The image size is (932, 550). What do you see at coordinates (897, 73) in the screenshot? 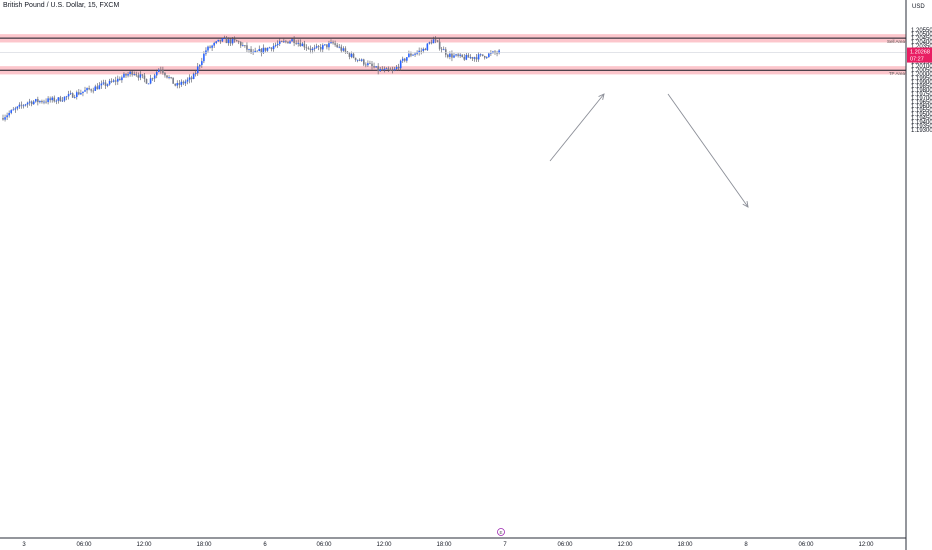
I see `zone-label-1: TP Area` at bounding box center [897, 73].